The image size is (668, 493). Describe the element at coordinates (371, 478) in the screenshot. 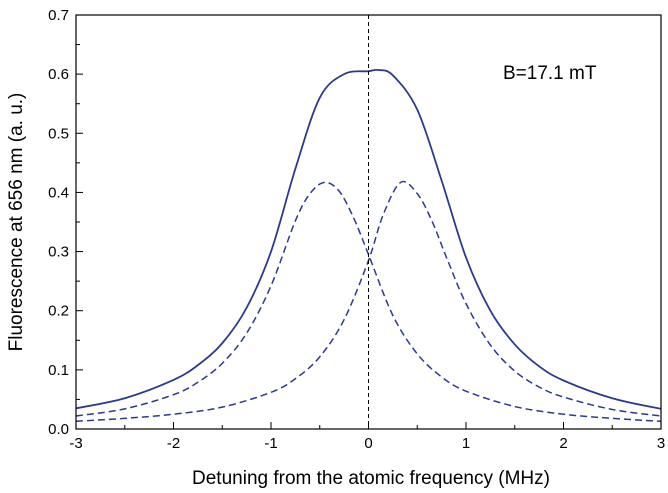

I see `x-axis-label: Detuning from the atomic frequency (MHz)` at that location.